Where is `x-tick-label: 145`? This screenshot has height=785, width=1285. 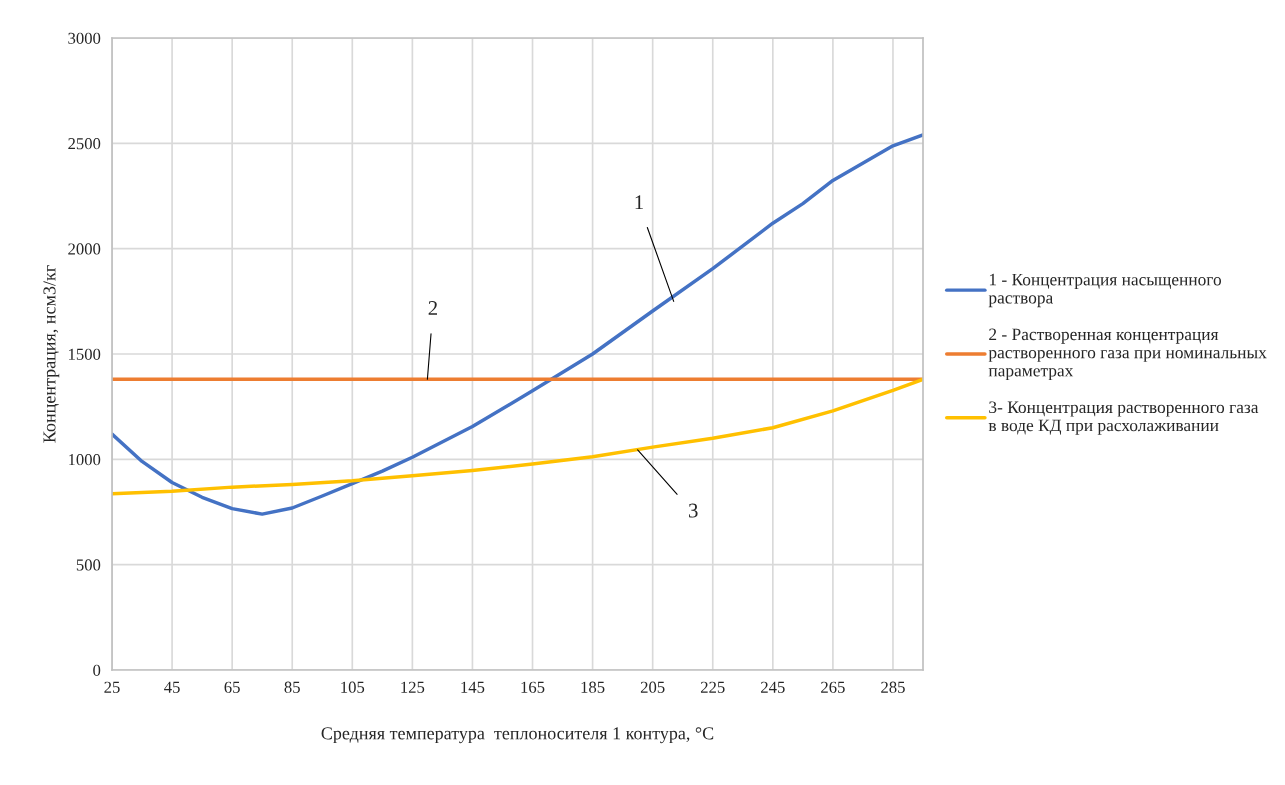 x-tick-label: 145 is located at coordinates (473, 687).